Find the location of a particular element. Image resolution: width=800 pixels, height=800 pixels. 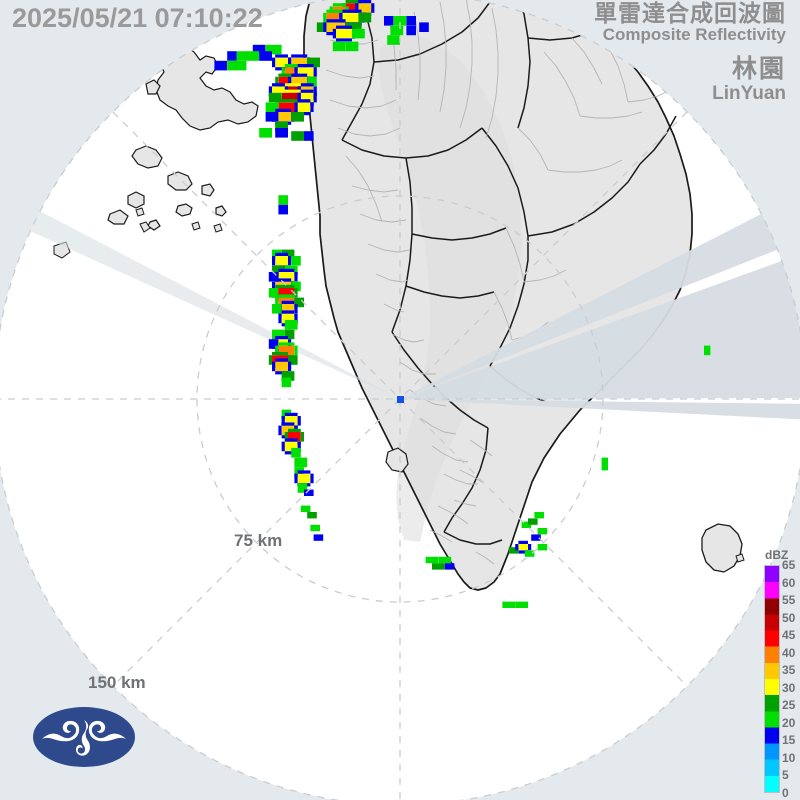

radar-site-block: 林園 LinYuan is located at coordinates (749, 79).